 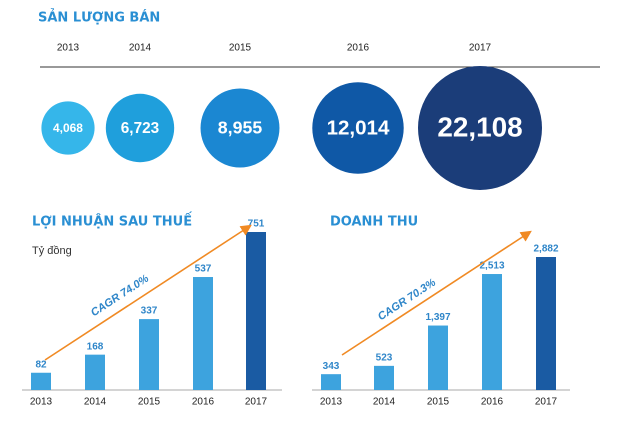 I want to click on chart-title: LỢI NHUẬN SAU THUẾ, so click(x=112, y=221).